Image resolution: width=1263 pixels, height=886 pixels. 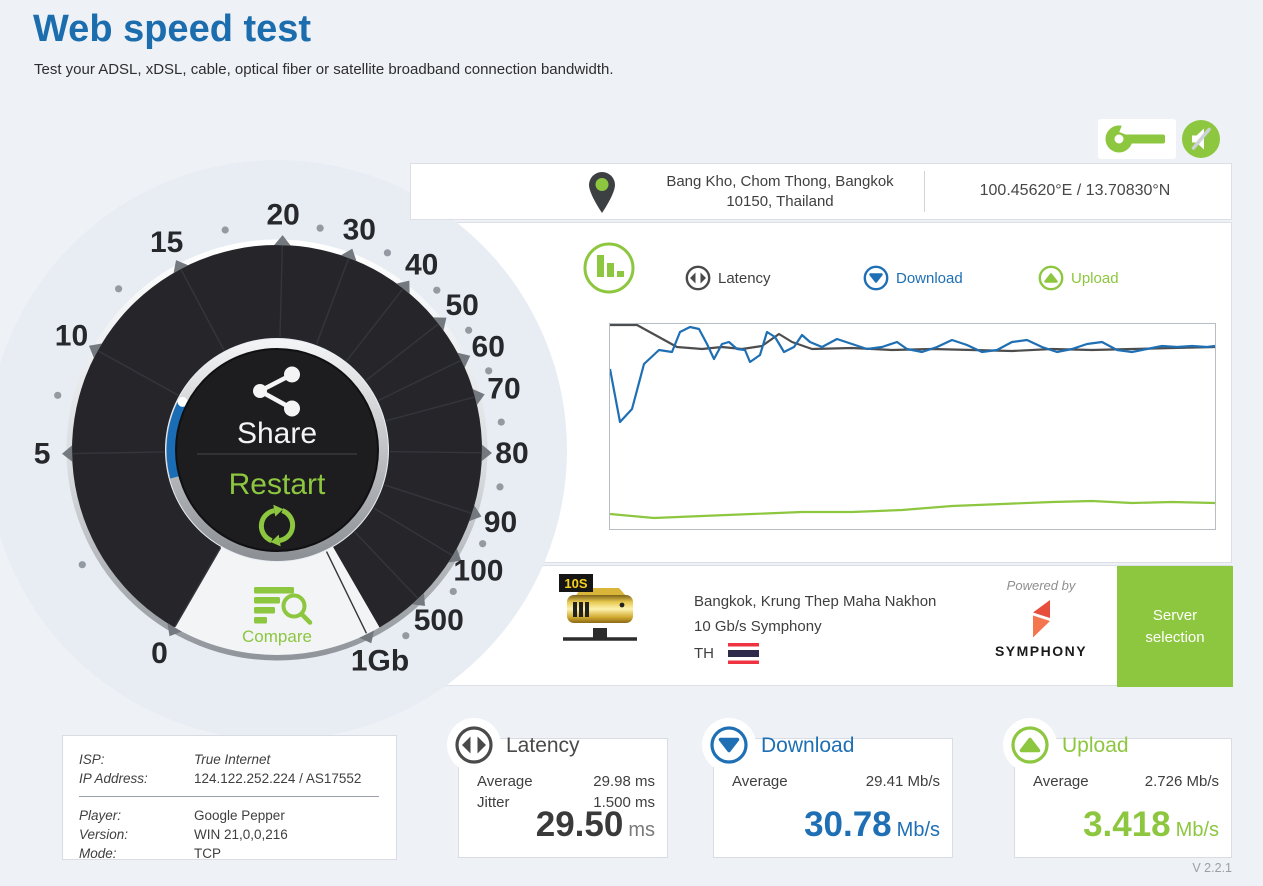 I want to click on download-line, so click(x=912, y=374).